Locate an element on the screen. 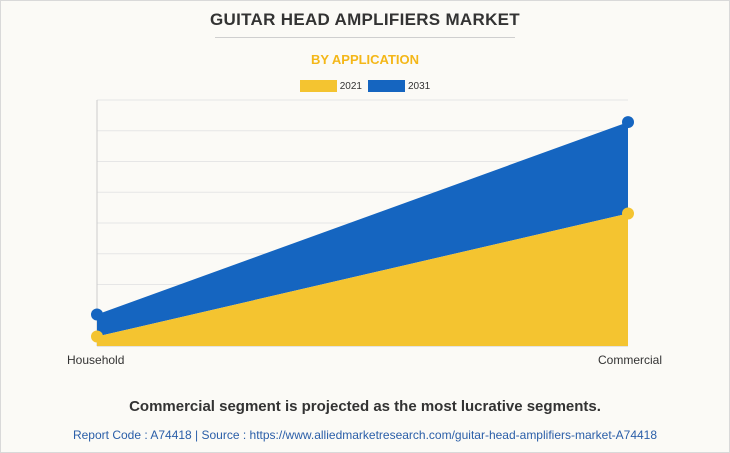 The image size is (730, 453). chart-title: GUITAR HEAD AMPLIFIERS MARKET is located at coordinates (365, 19).